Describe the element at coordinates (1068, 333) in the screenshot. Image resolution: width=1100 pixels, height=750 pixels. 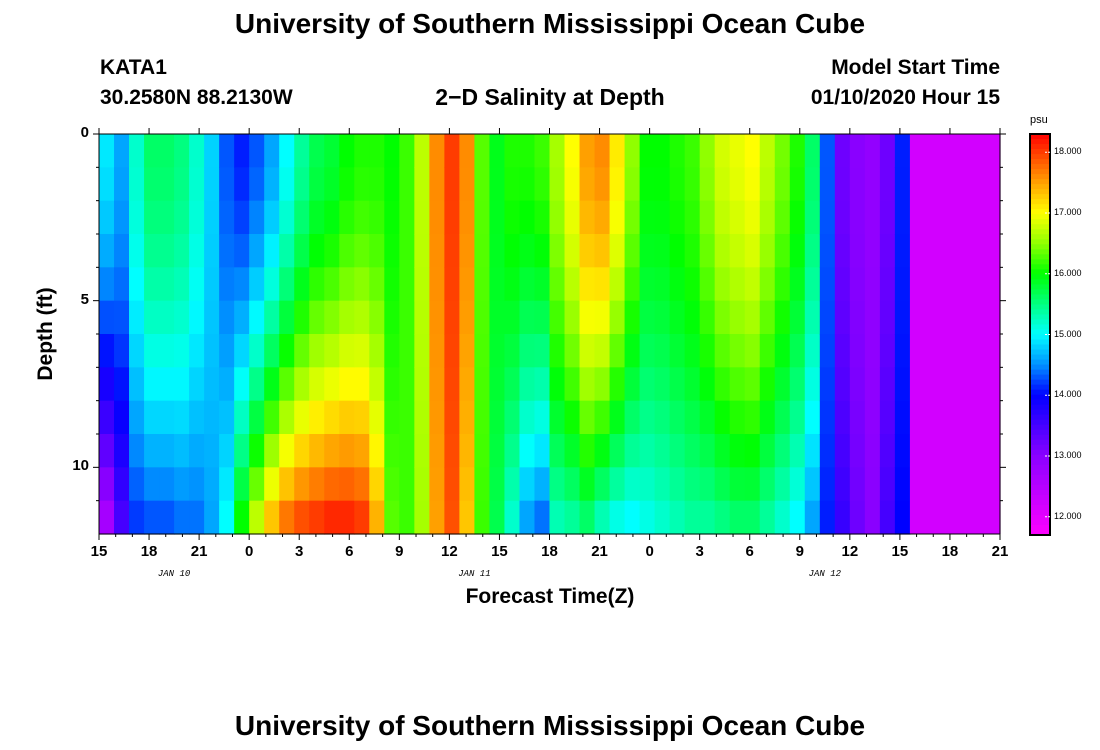
I see `colorbar-tick-label: 15.000` at that location.